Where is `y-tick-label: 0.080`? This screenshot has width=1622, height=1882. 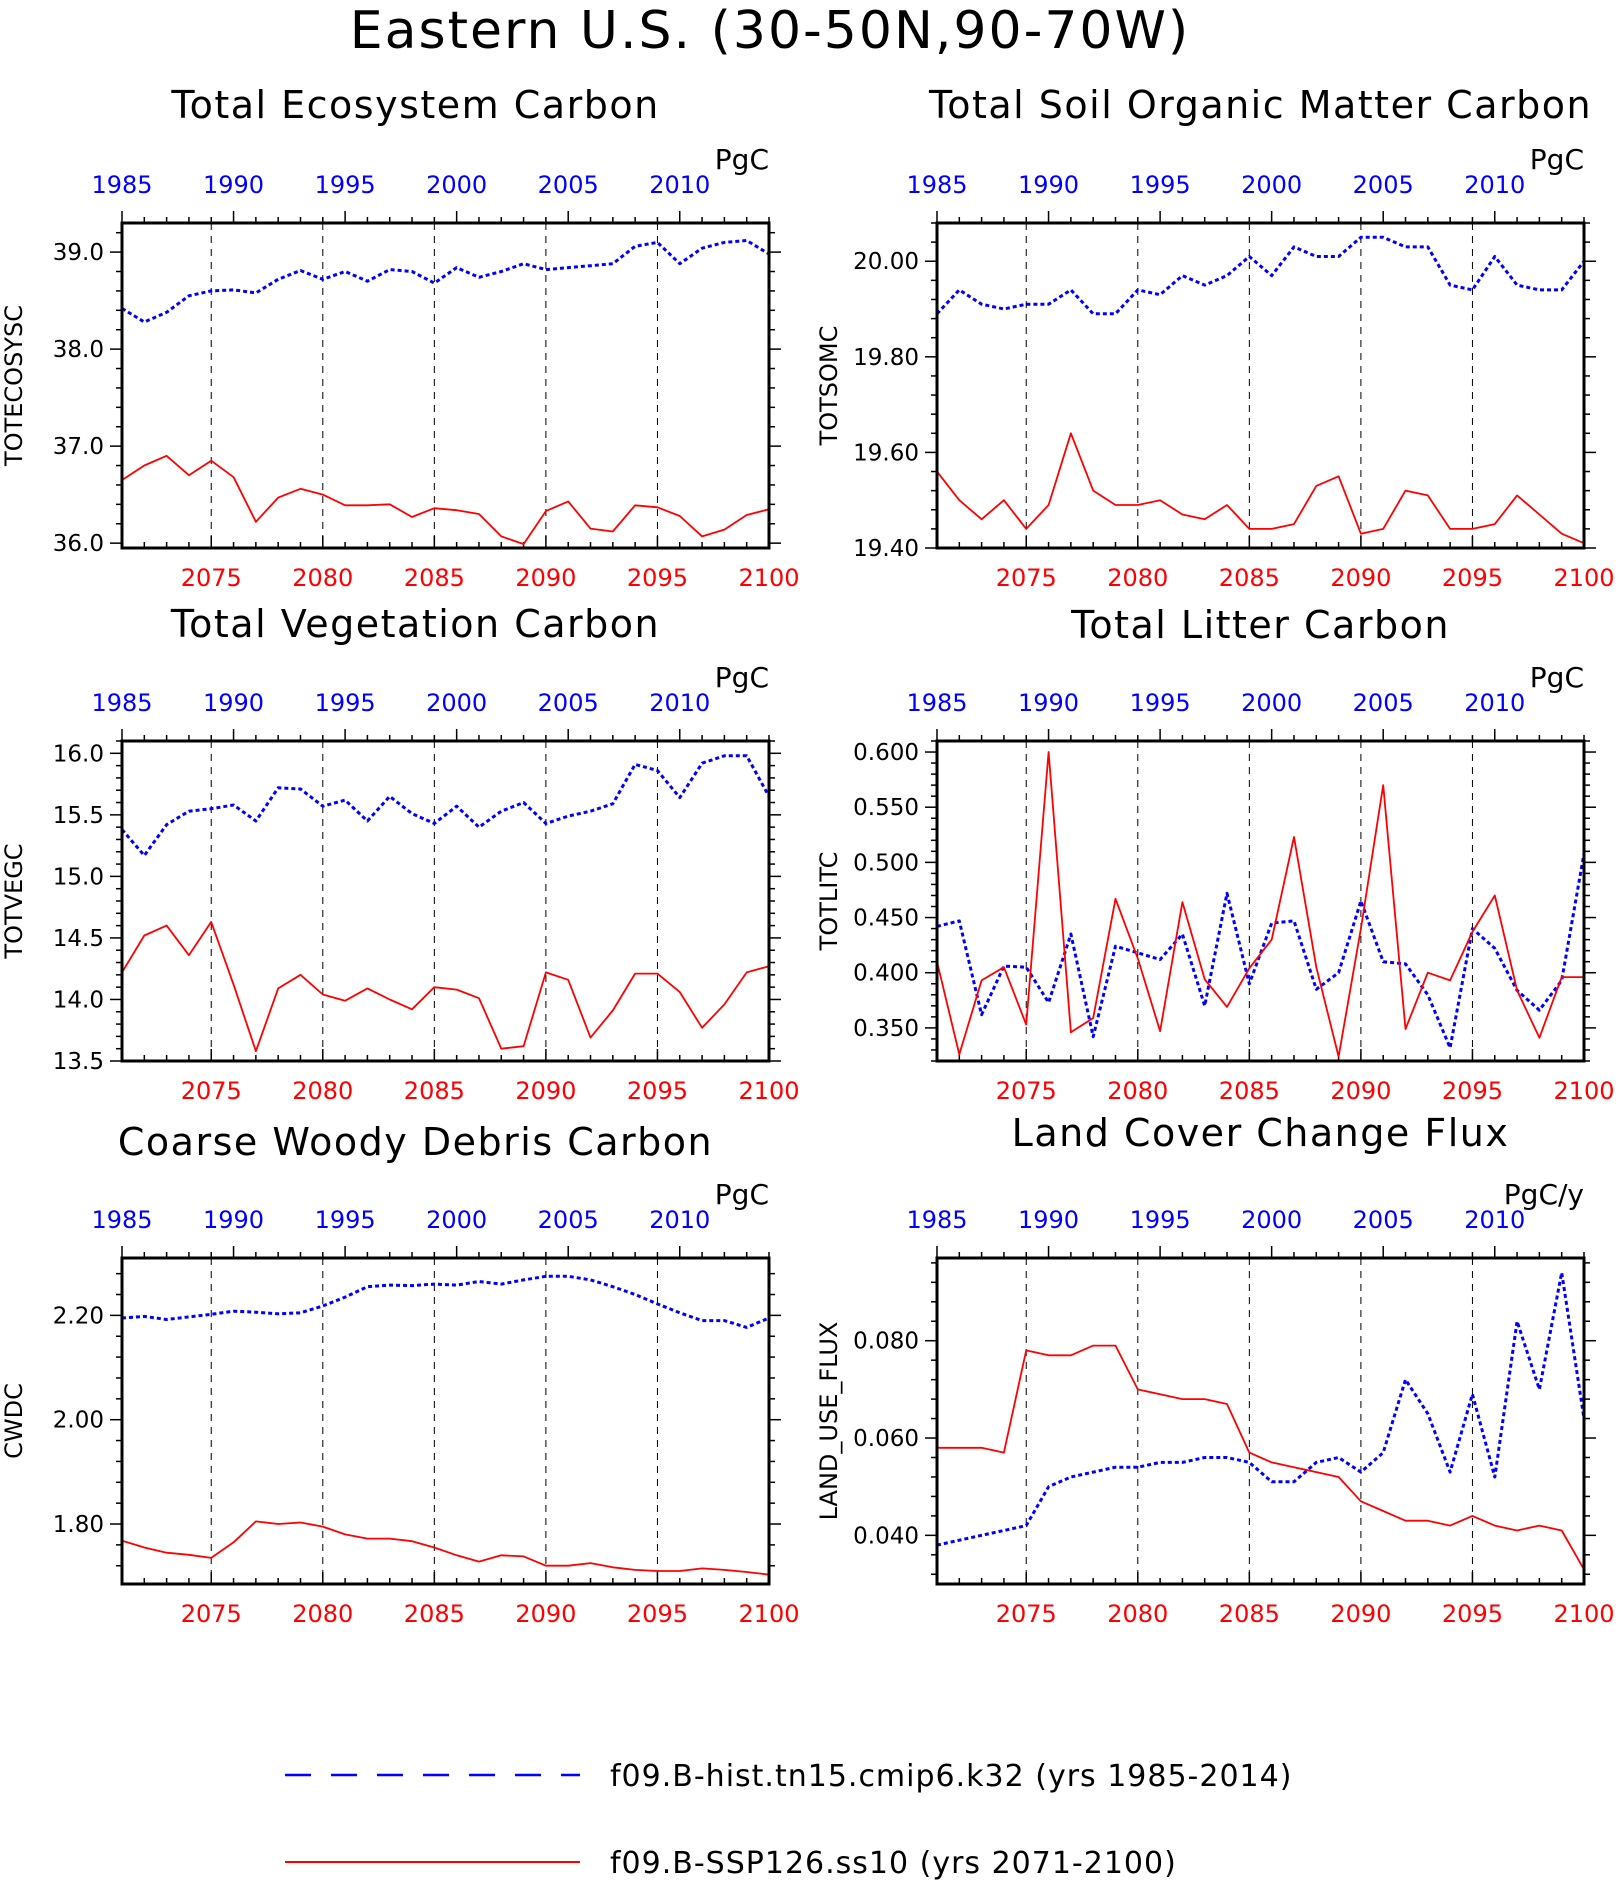
y-tick-label: 0.080 is located at coordinates (886, 1342).